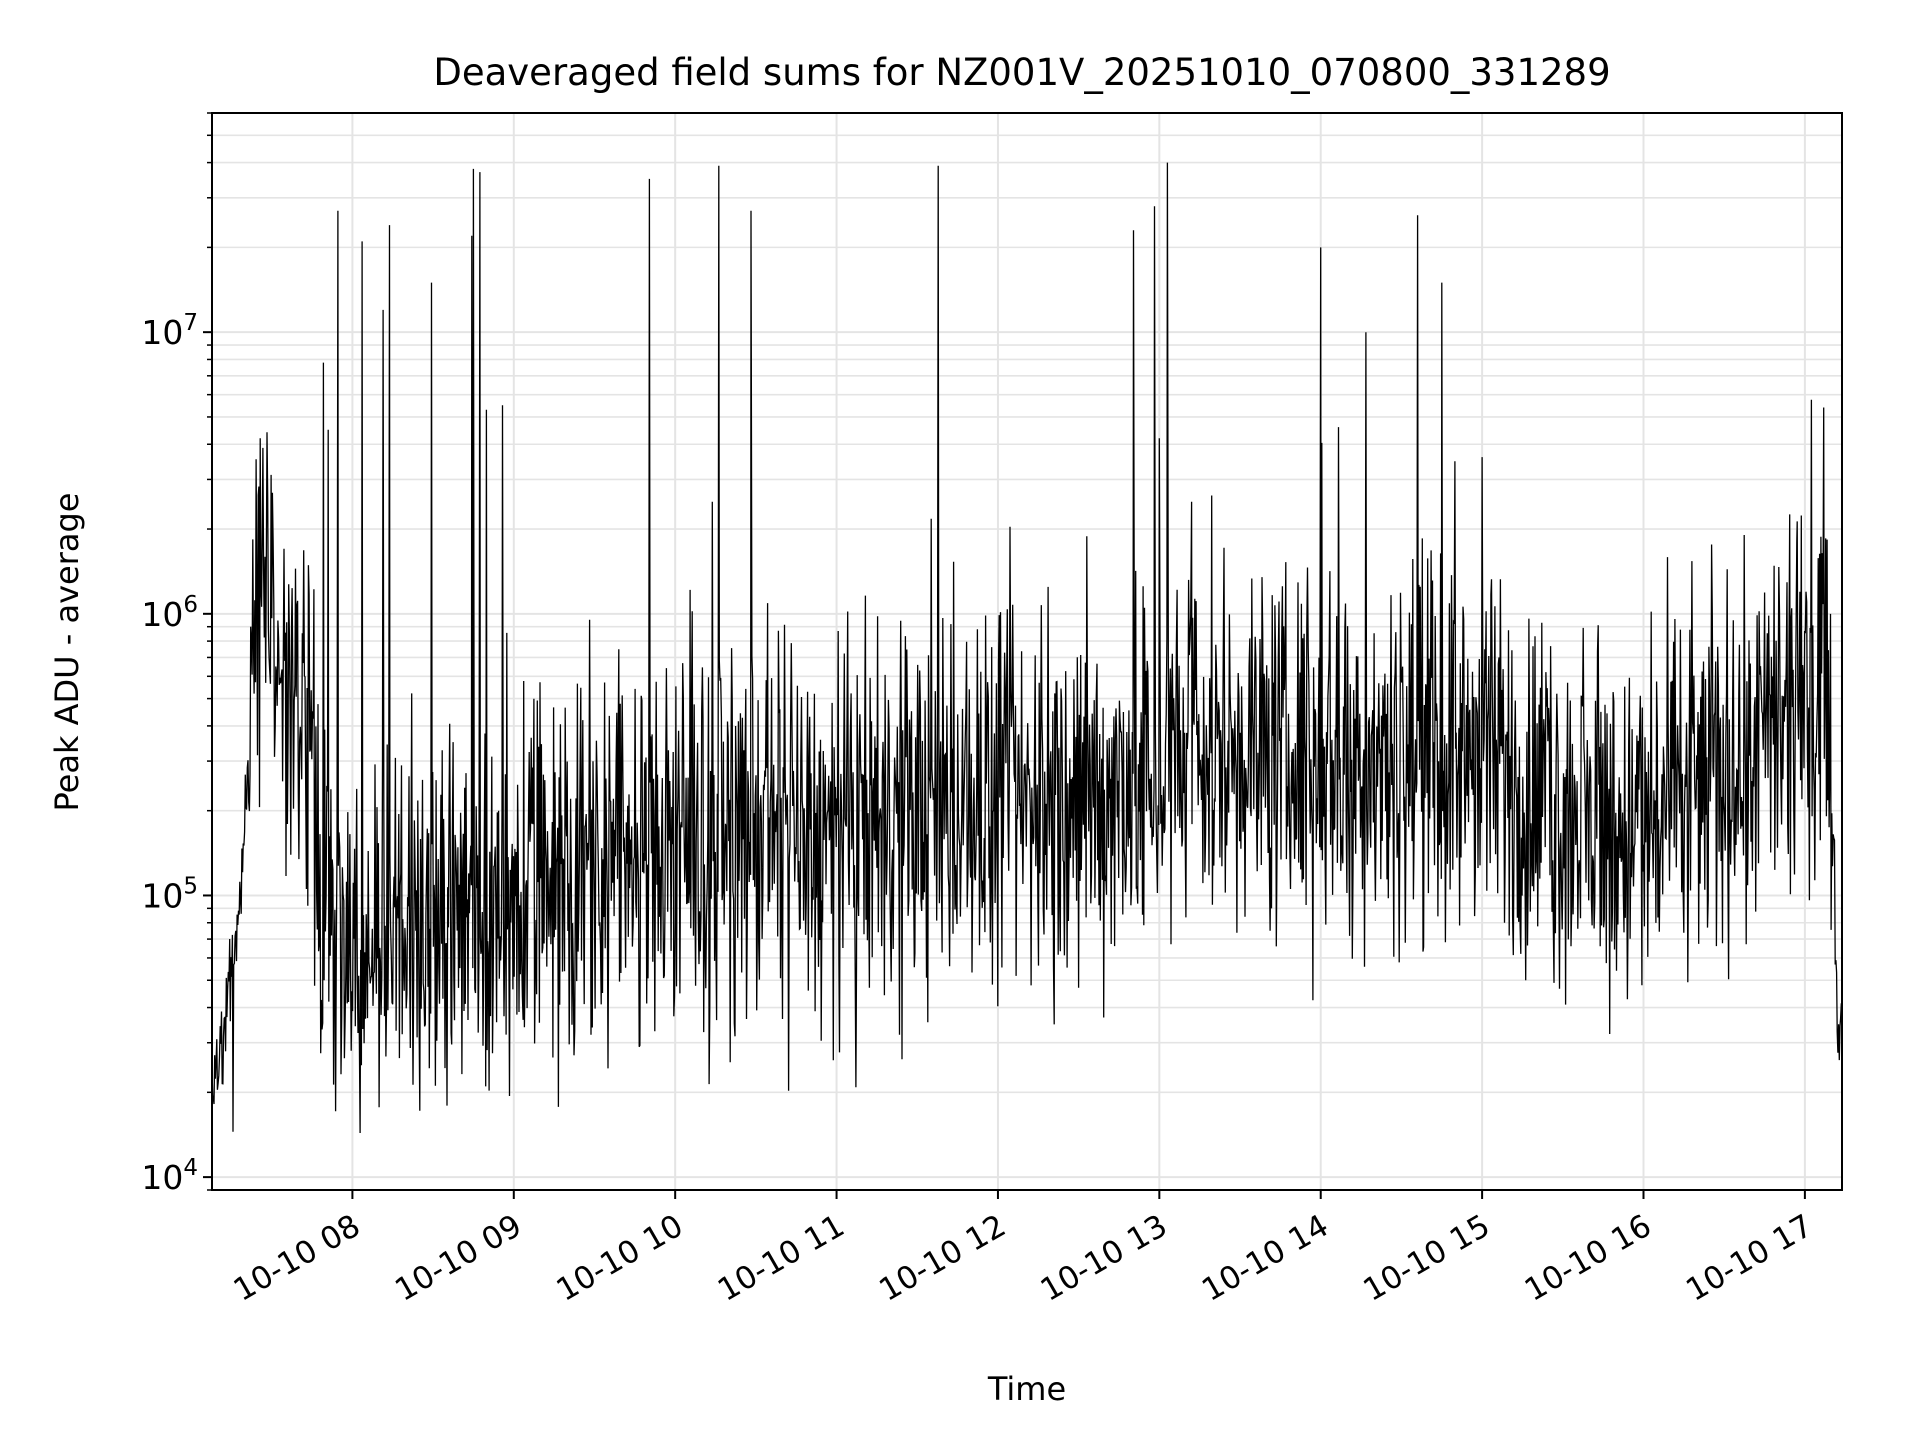 This screenshot has width=1920, height=1440. What do you see at coordinates (942, 1258) in the screenshot?
I see `x-tick-label: 10-10 12` at bounding box center [942, 1258].